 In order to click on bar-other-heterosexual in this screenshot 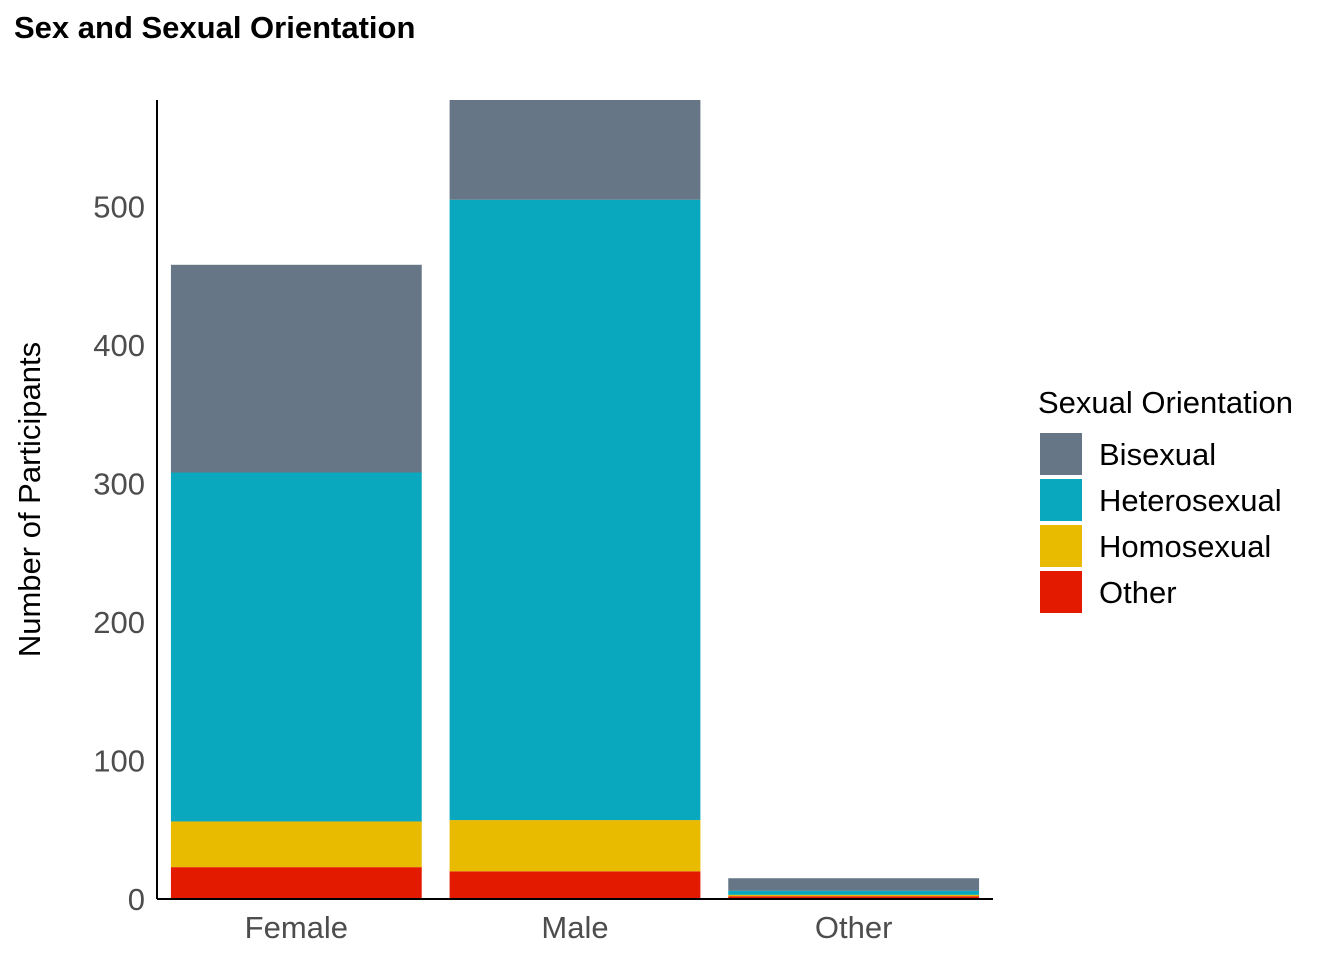, I will do `click(854, 892)`.